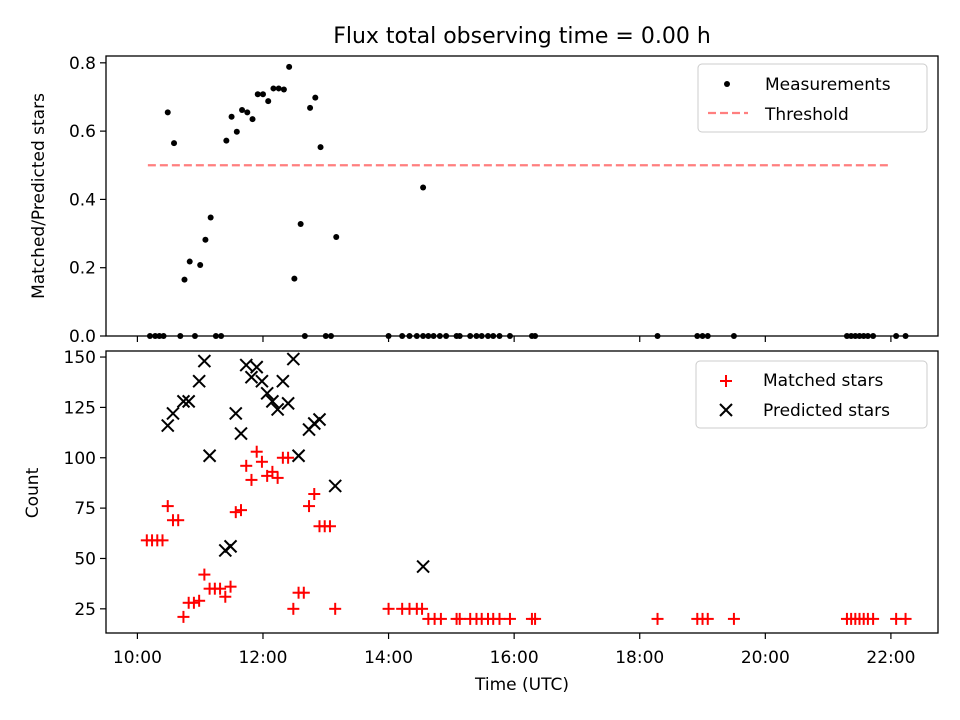 This screenshot has width=960, height=720. I want to click on bottom-legend: Matched stars Predicted stars, so click(811, 394).